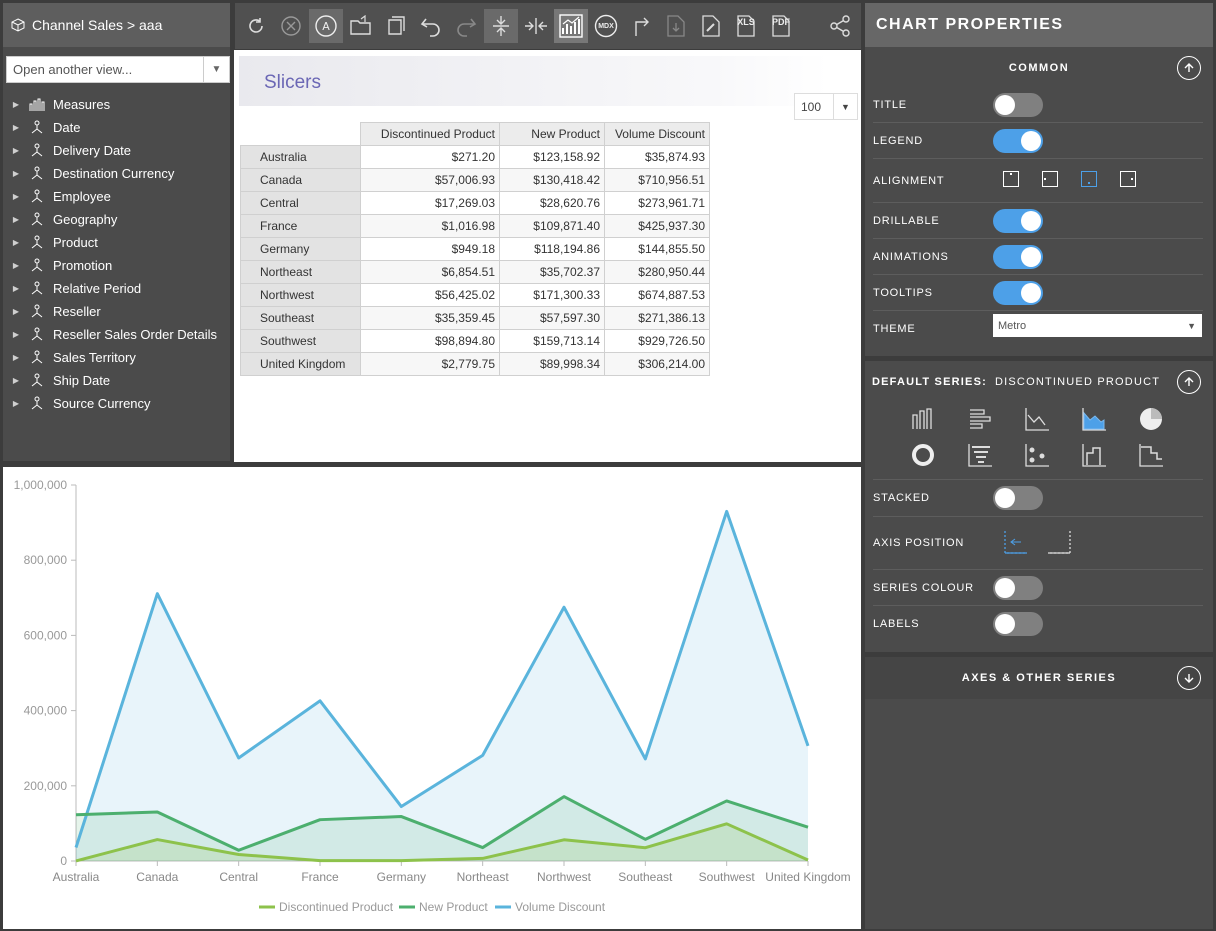 This screenshot has height=931, width=1216. I want to click on scatter-chart-icon, so click(1037, 455).